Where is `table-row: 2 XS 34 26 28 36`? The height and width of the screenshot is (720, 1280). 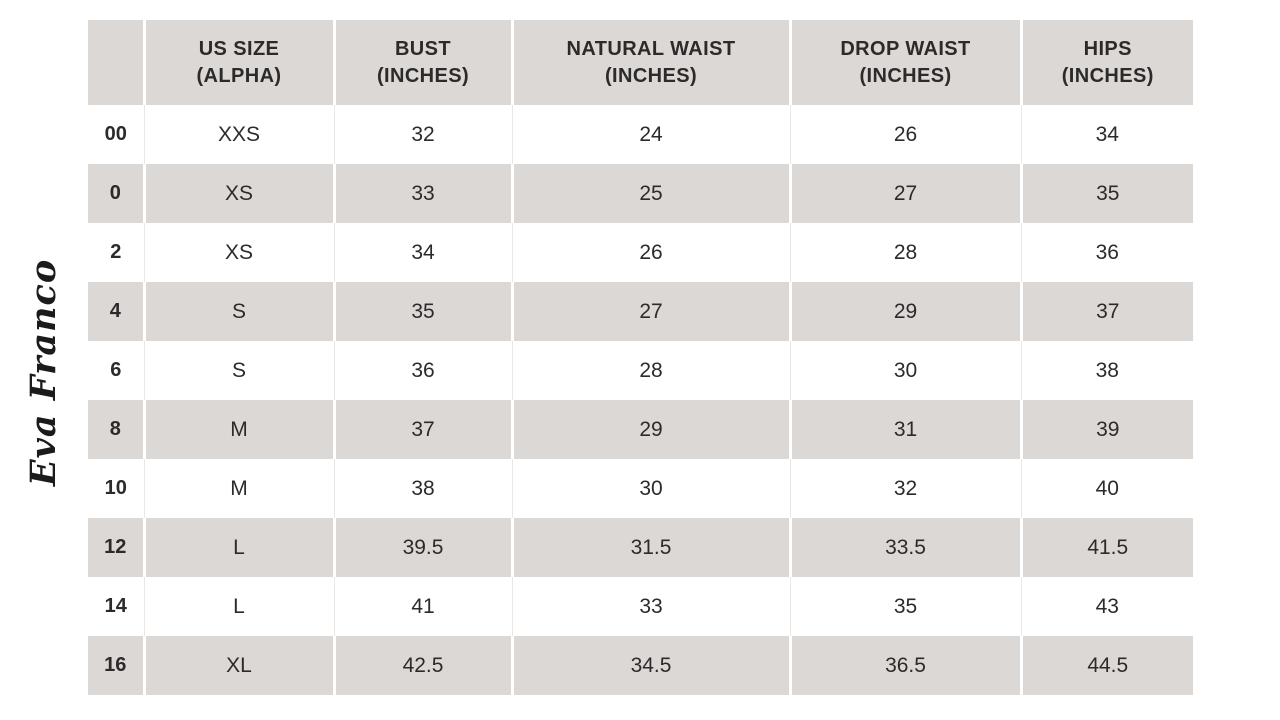
table-row: 2 XS 34 26 28 36 is located at coordinates (640, 252).